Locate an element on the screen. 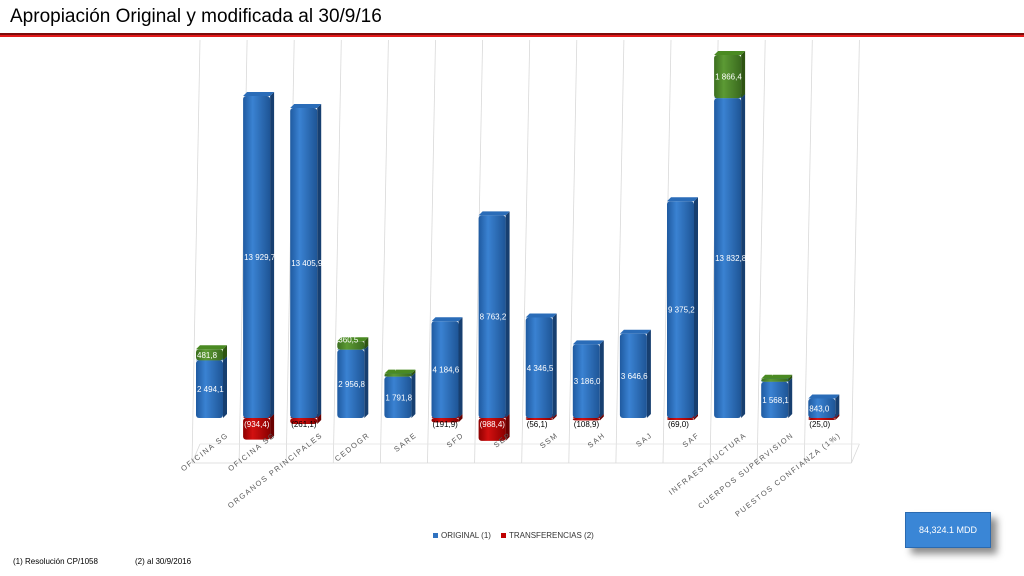  data-label-original: 3 646,6 is located at coordinates (634, 376).